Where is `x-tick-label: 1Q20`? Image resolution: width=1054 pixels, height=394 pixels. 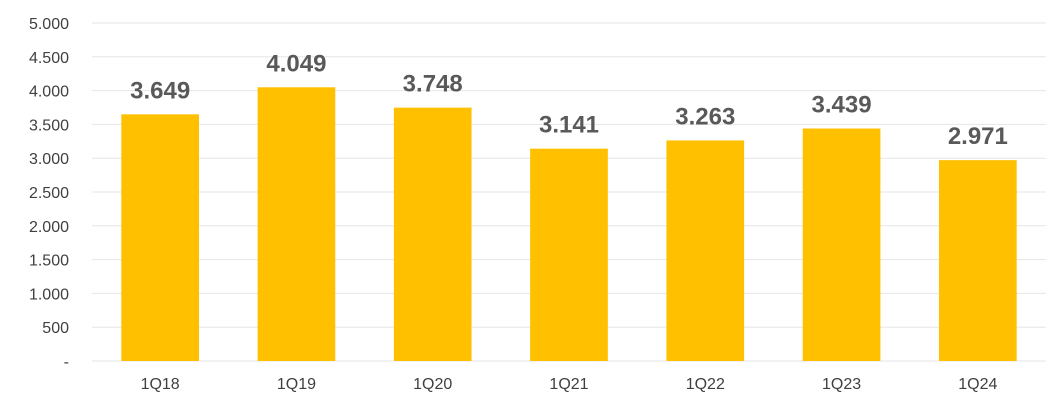 x-tick-label: 1Q20 is located at coordinates (432, 384).